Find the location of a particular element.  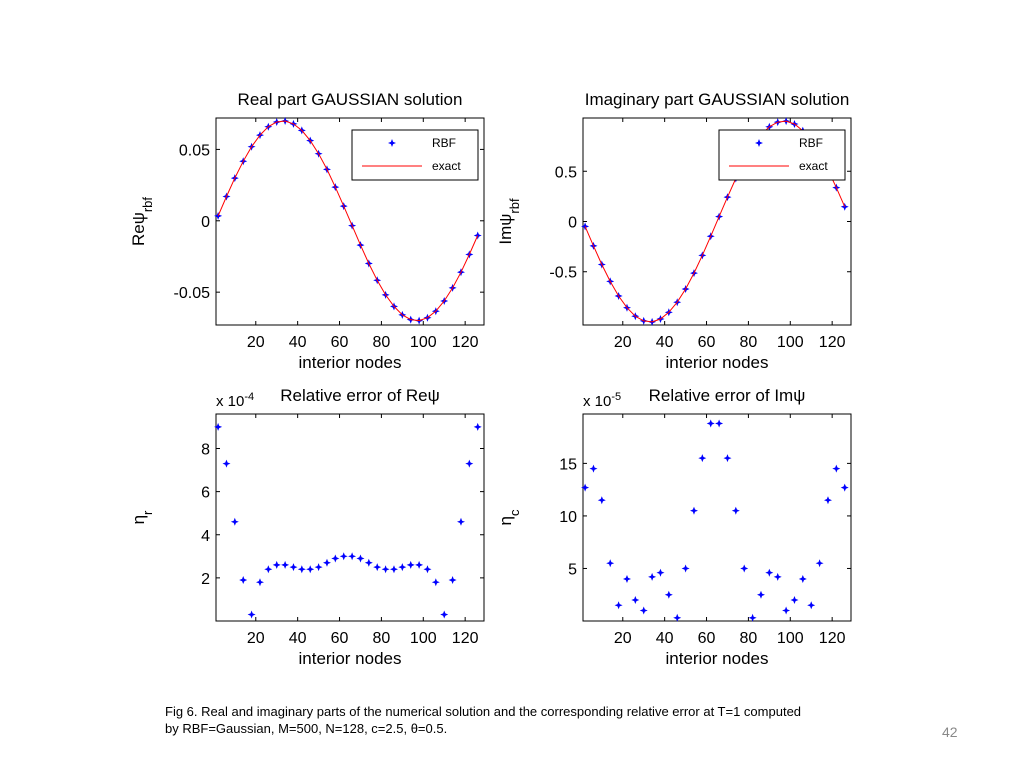

y-tick-label: 0.05 is located at coordinates (194, 150).